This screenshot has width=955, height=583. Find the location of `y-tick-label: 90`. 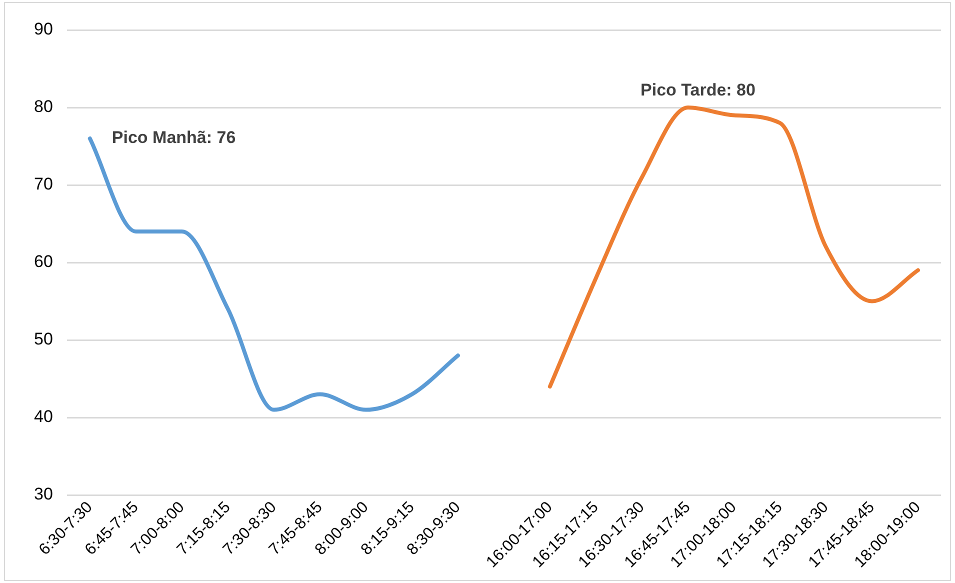

y-tick-label: 90 is located at coordinates (43, 29).